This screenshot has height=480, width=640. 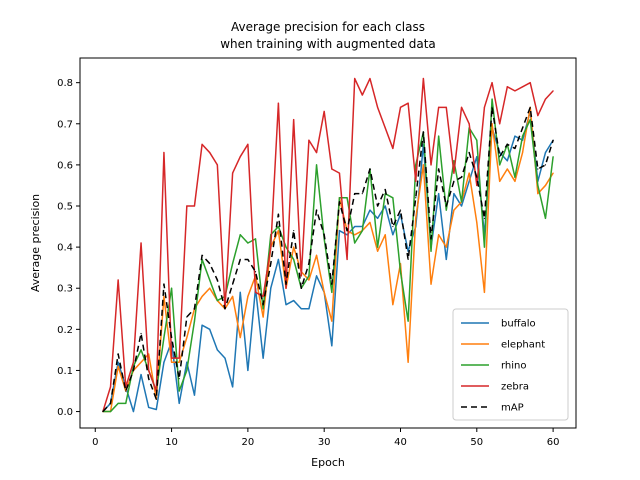 I want to click on y-tick-label: 0.0, so click(x=65, y=412).